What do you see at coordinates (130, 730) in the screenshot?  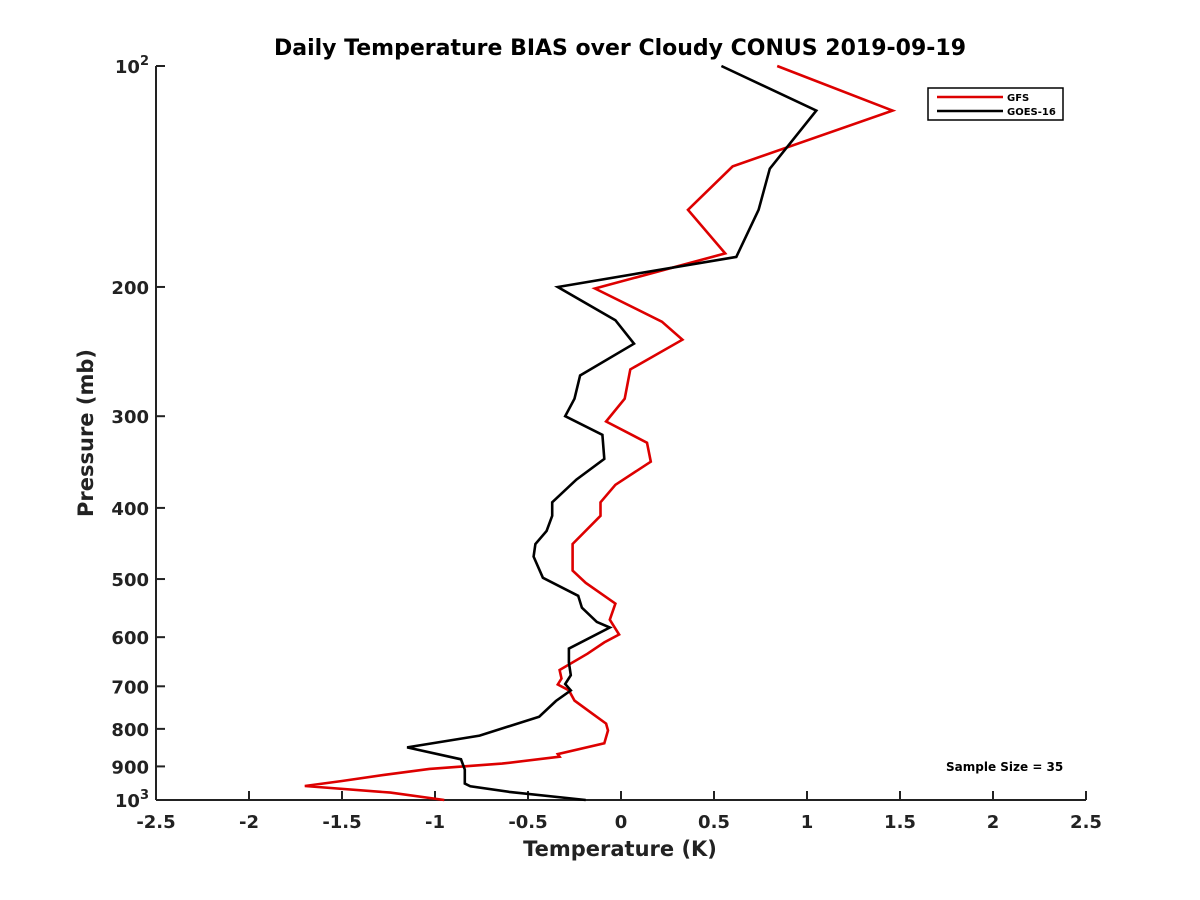 I see `y-tick-label: 800` at bounding box center [130, 730].